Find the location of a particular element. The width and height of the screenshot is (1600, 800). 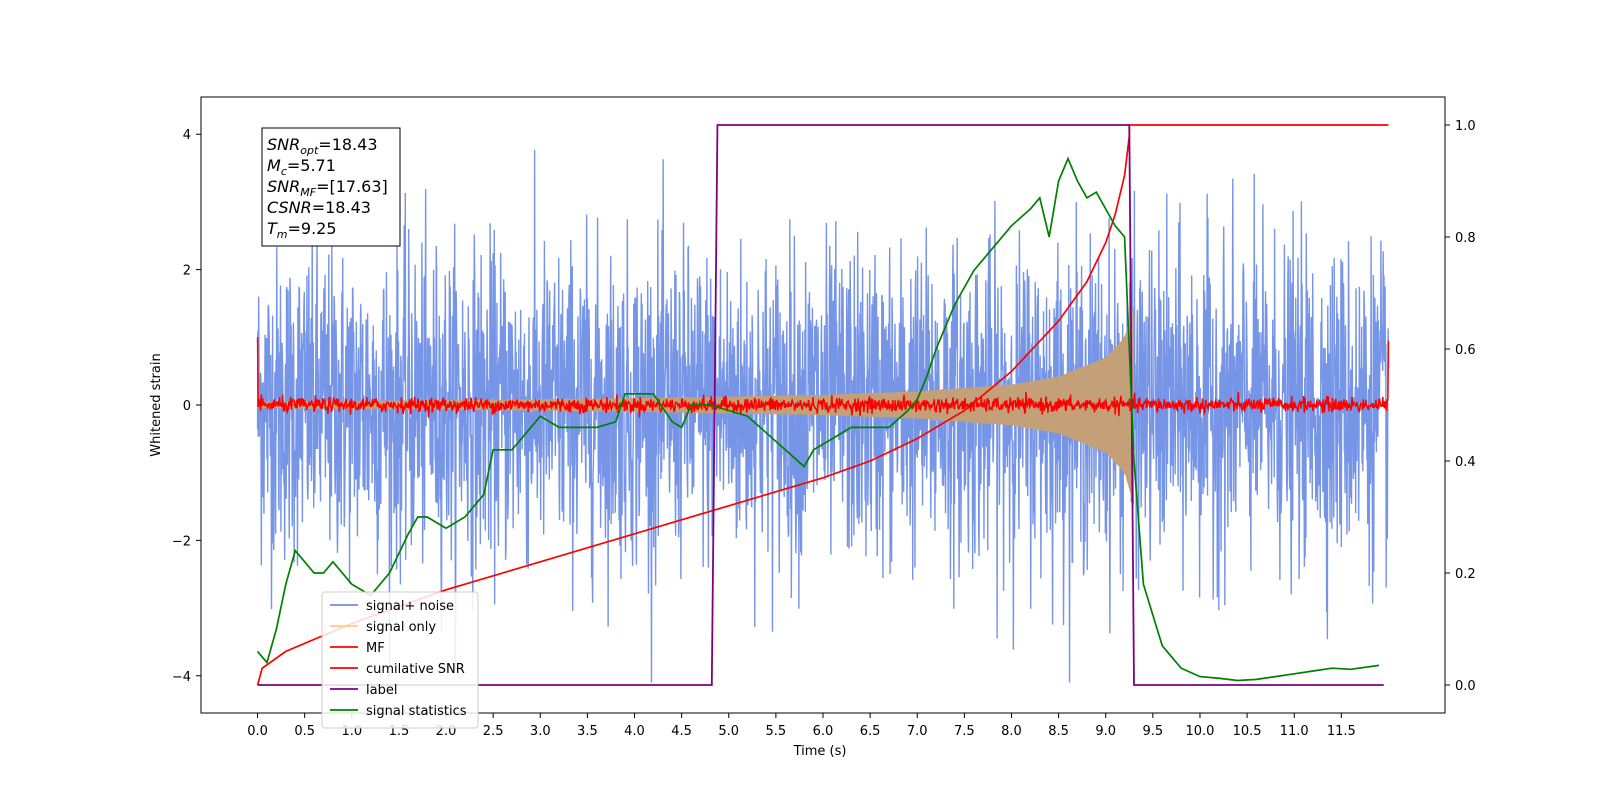

y-tick-label: 4 is located at coordinates (187, 135).